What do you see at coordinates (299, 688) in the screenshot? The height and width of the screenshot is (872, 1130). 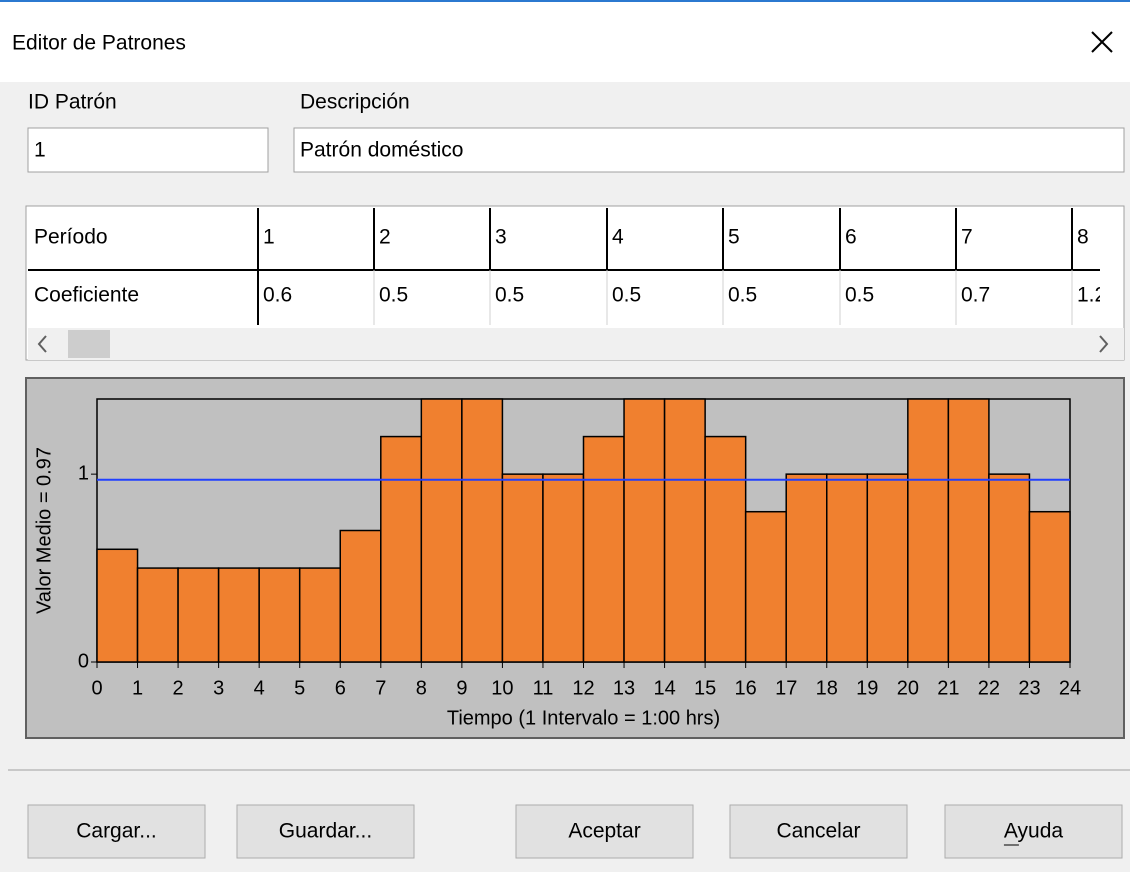 I see `x-tick-label: 5` at bounding box center [299, 688].